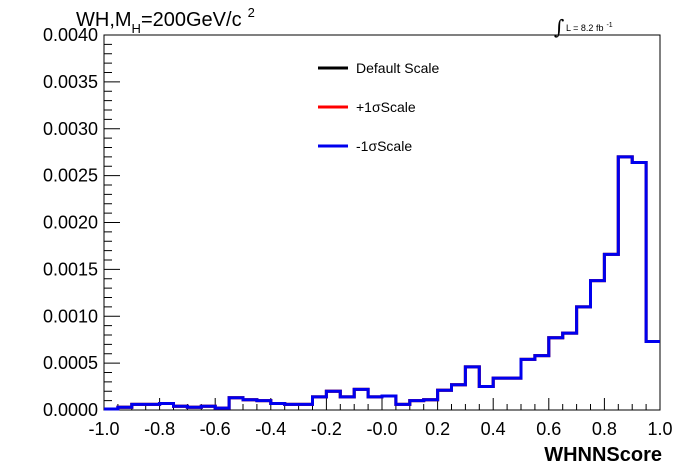  I want to click on x-tick-label: -0.8, so click(159, 429).